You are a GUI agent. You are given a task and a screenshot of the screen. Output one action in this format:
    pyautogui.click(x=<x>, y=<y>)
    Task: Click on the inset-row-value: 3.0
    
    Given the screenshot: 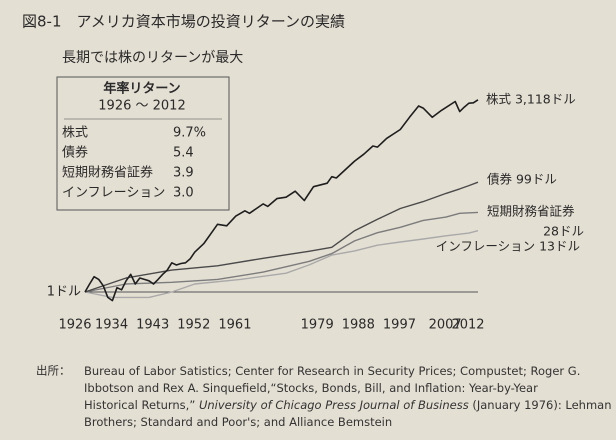 What is the action you would take?
    pyautogui.click(x=183, y=193)
    